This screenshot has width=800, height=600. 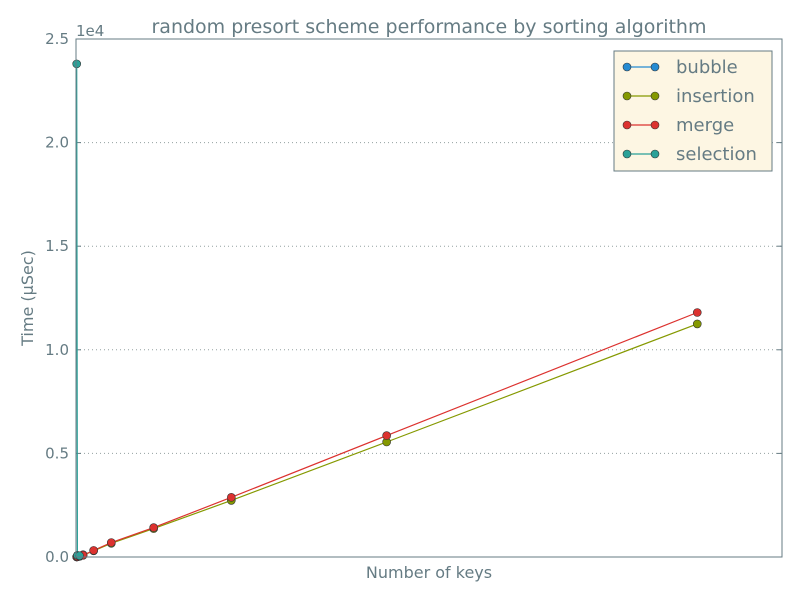 I want to click on y-tick-label: 0.0, so click(x=57, y=557).